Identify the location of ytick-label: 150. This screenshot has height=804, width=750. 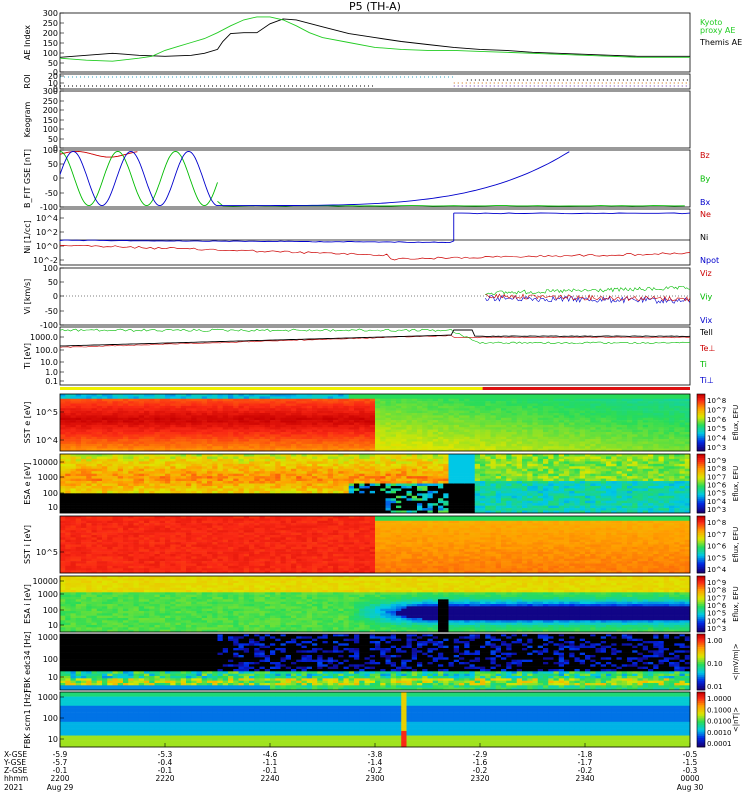
(50, 43).